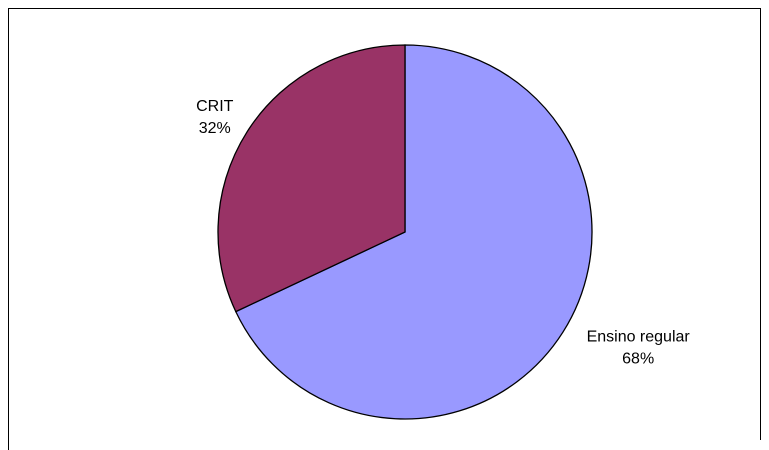 The height and width of the screenshot is (450, 769). Describe the element at coordinates (215, 106) in the screenshot. I see `slice-label: CRIT` at that location.